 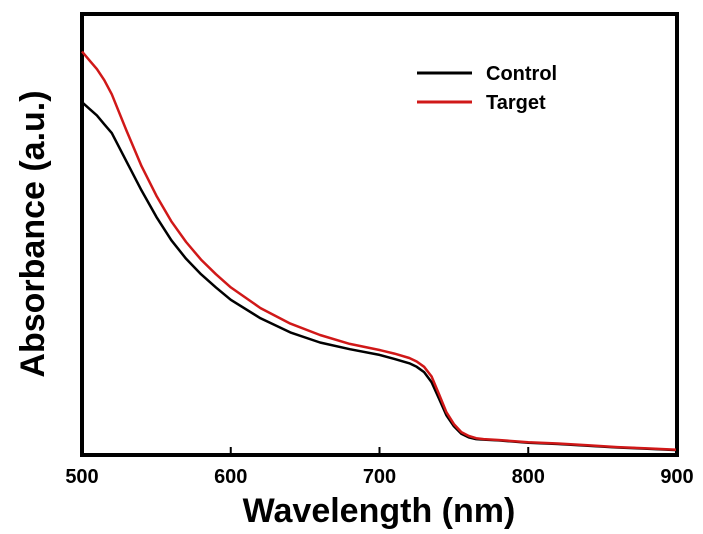 I want to click on x-ticks: 500 600 700 800 900, so click(x=379, y=467).